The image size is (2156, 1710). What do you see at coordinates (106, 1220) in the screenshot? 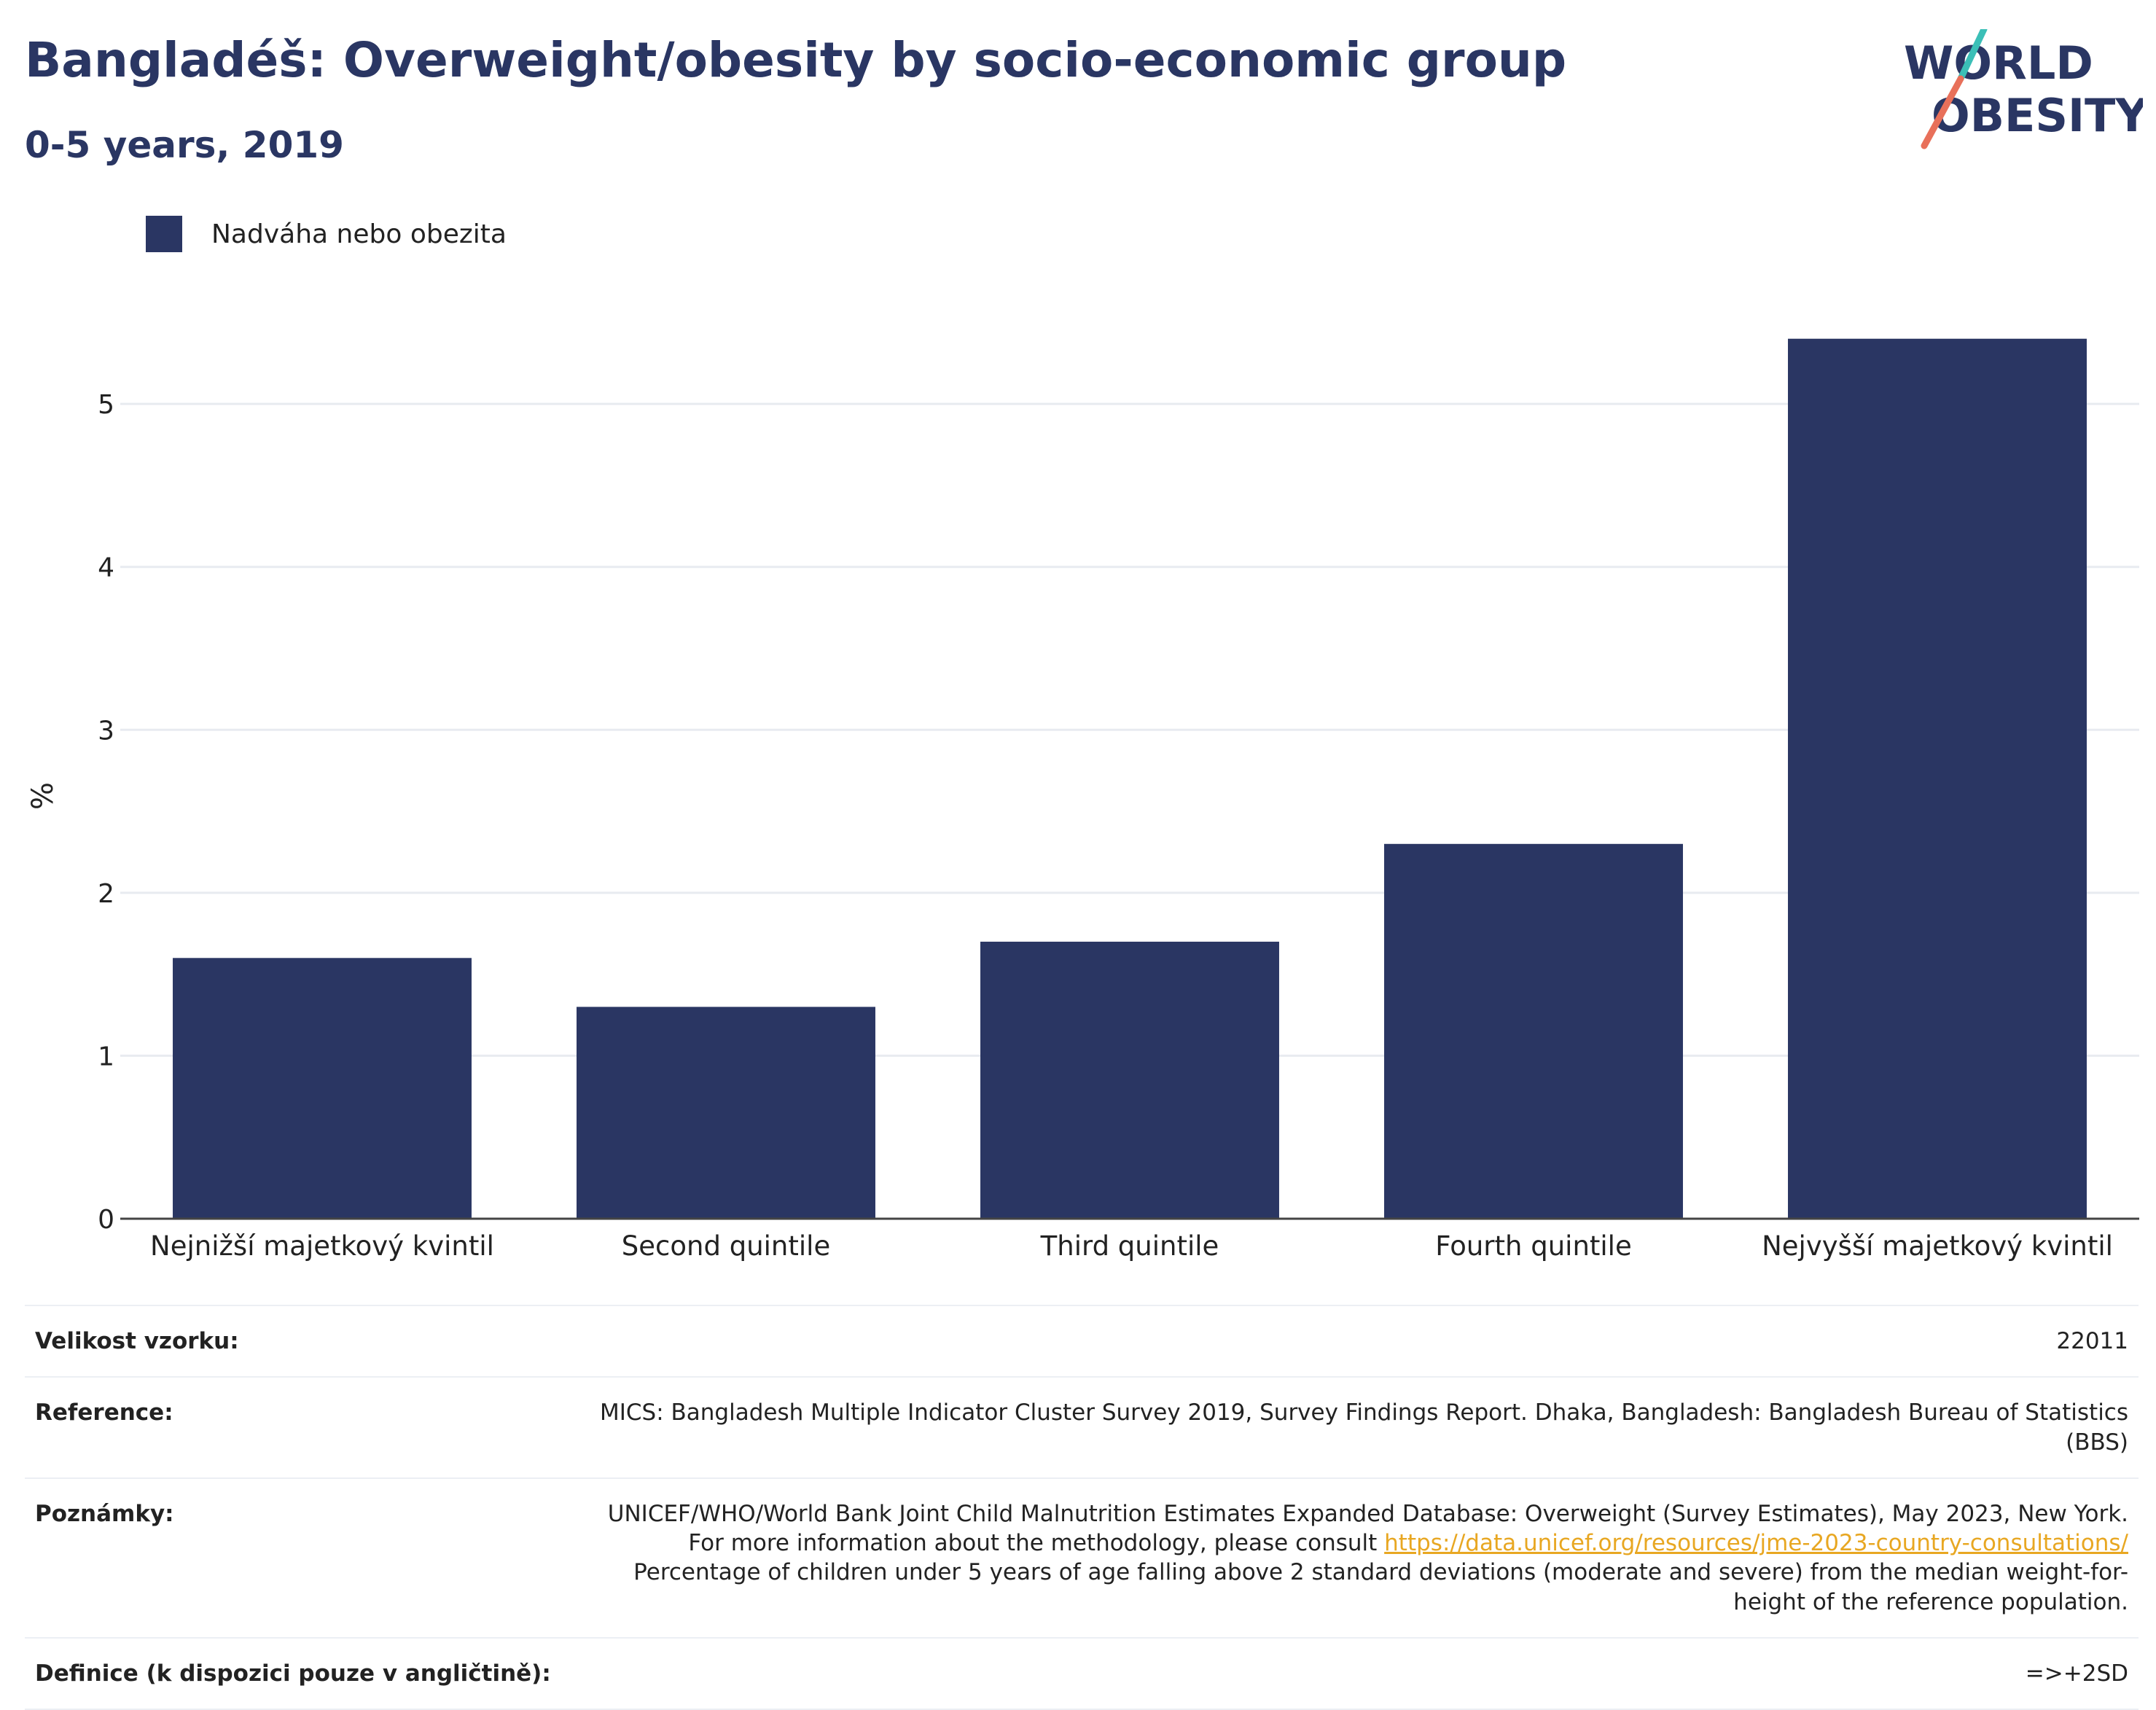
I see `y-tick-label: 0` at bounding box center [106, 1220].